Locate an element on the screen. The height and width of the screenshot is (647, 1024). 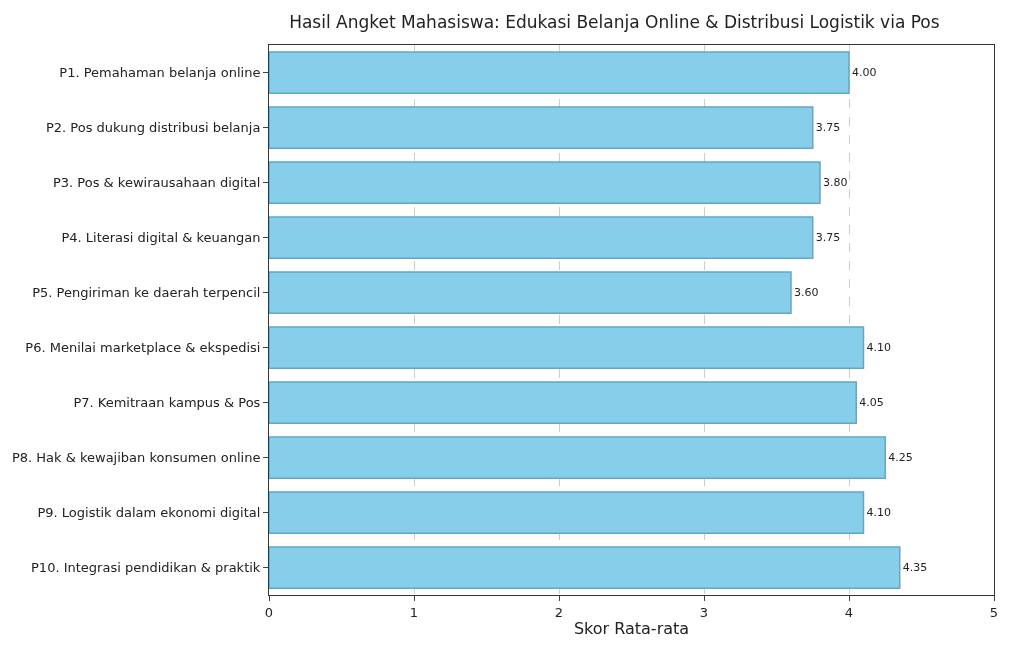
y-tick-label: P6. Menilai marketplace & ekspedisi is located at coordinates (143, 348).